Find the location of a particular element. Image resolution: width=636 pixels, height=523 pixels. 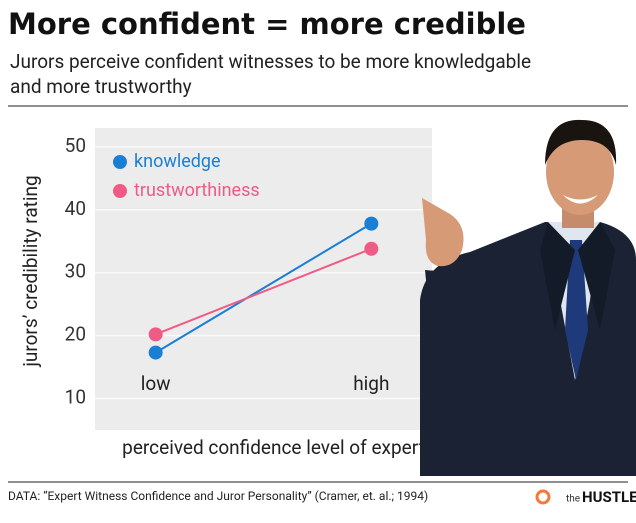

y-tick-label: 50 is located at coordinates (75, 145).